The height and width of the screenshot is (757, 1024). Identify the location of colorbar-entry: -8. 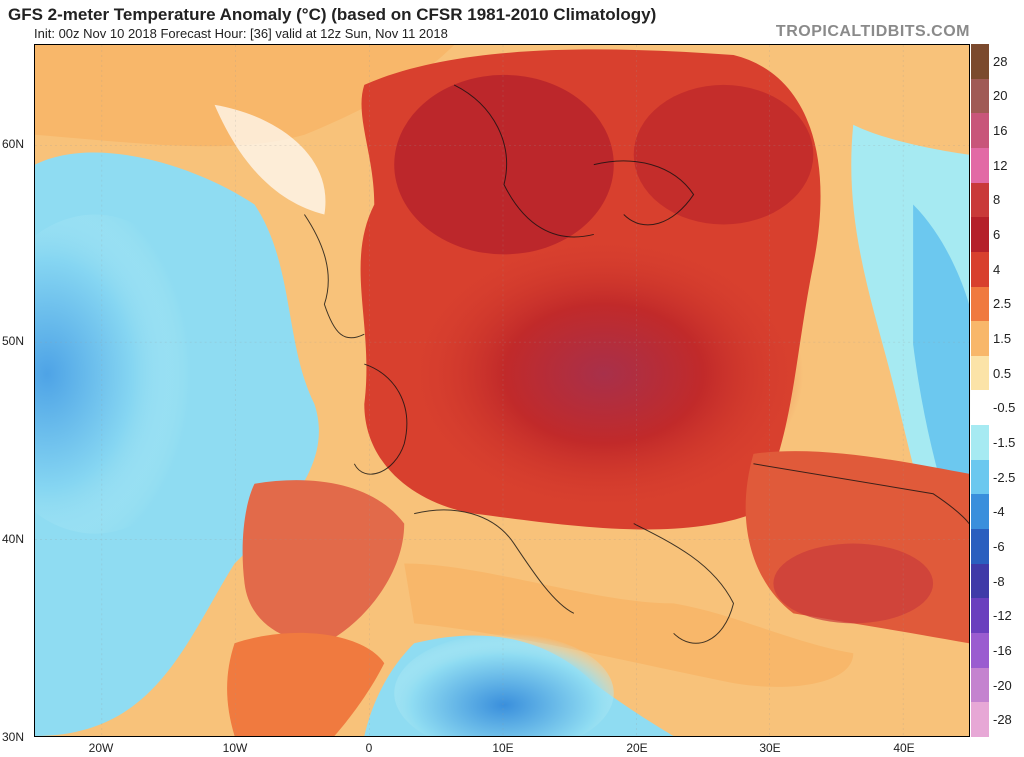
(997, 581).